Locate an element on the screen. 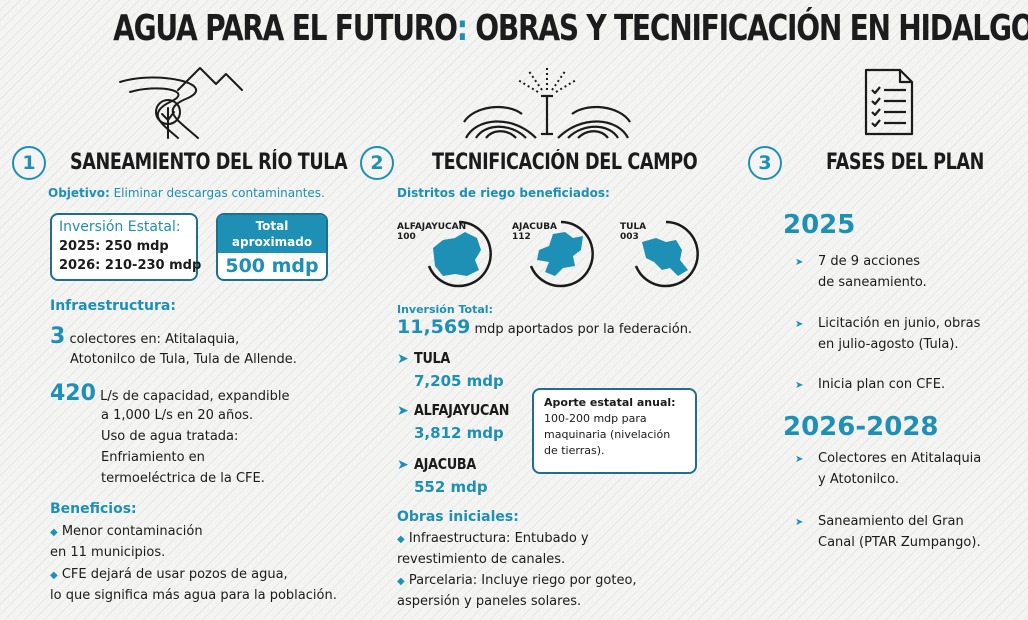 The width and height of the screenshot is (1028, 620). capacity-line-5: termoeléctrica de la CFE. is located at coordinates (183, 478).